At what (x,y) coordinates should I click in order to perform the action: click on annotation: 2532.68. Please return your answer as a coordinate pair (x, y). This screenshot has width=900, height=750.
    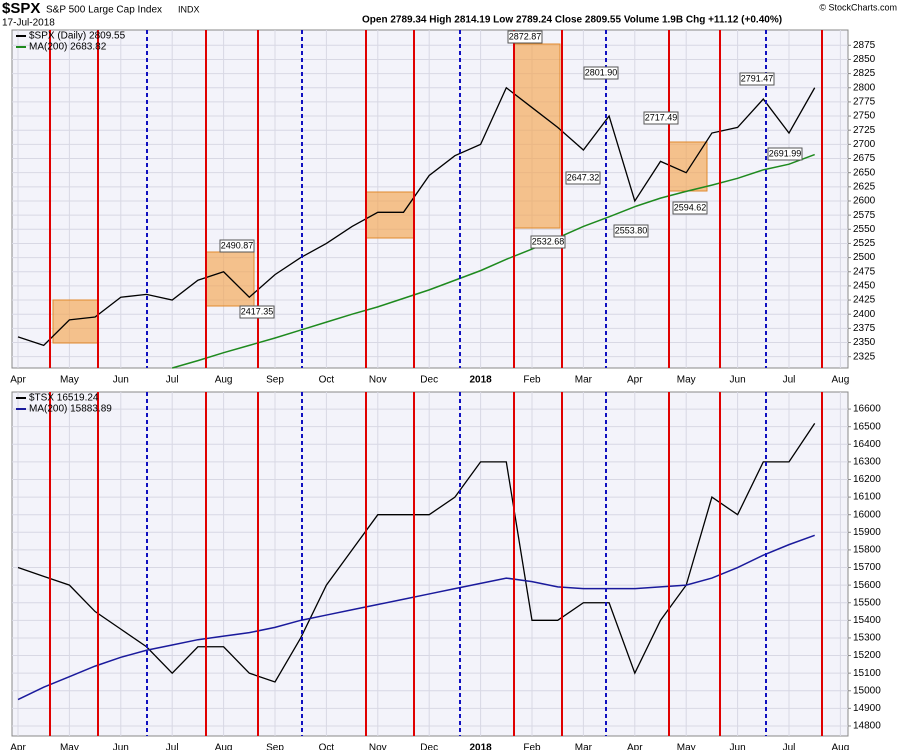
    Looking at the image, I should click on (548, 241).